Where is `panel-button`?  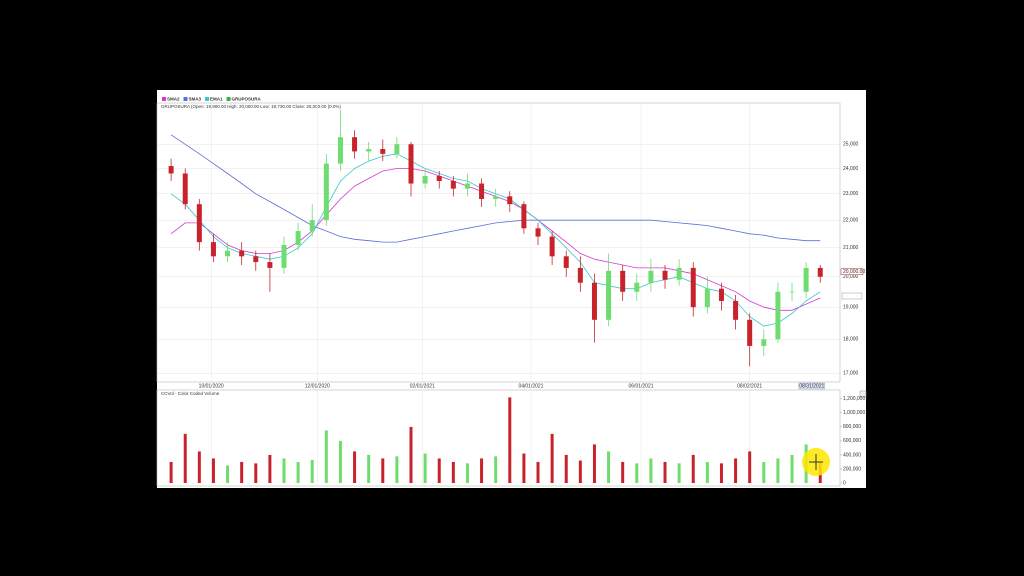
panel-button is located at coordinates (863, 394).